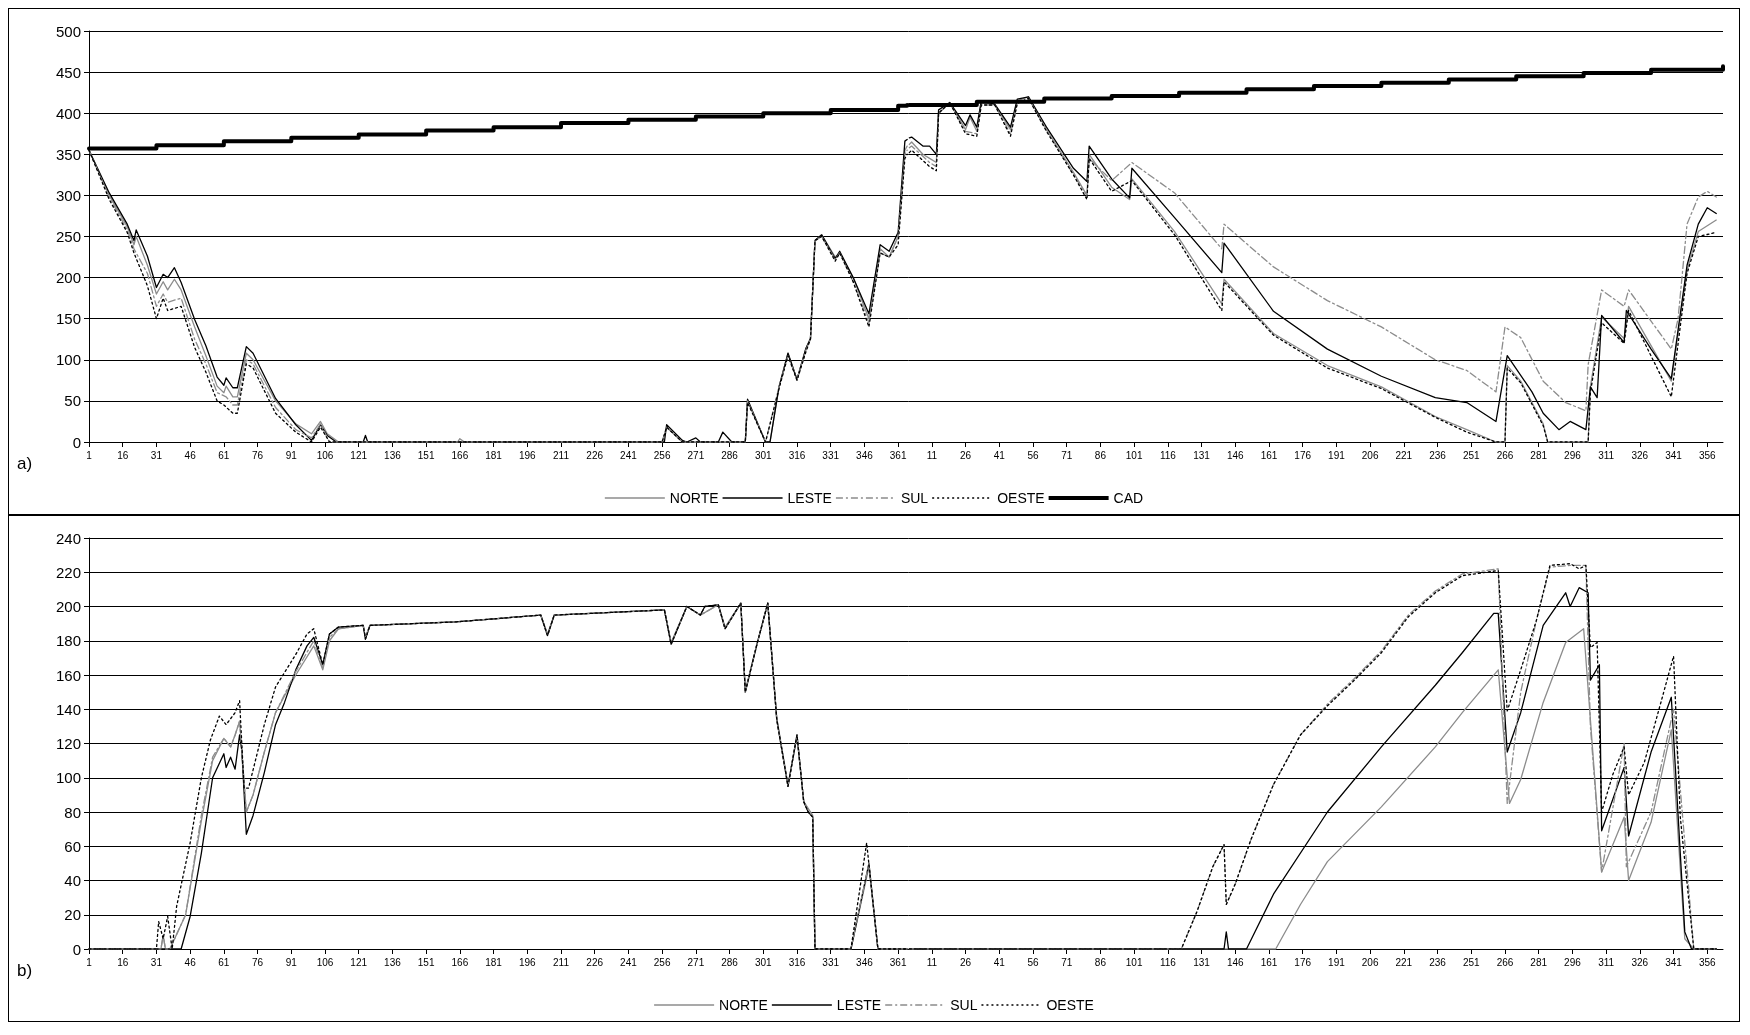 The height and width of the screenshot is (1035, 1750). What do you see at coordinates (1021, 498) in the screenshot?
I see `legend-label: OESTE` at bounding box center [1021, 498].